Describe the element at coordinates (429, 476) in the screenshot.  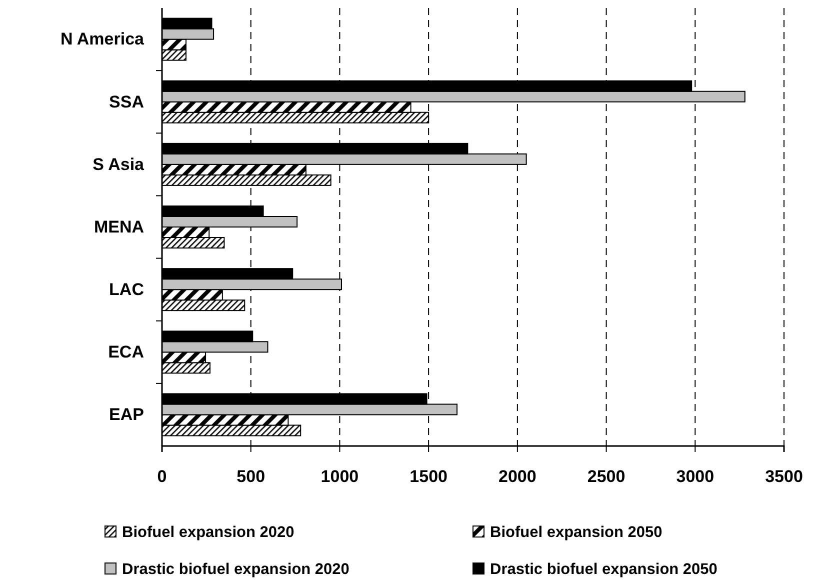
I see `x-tick-label: 1500` at that location.